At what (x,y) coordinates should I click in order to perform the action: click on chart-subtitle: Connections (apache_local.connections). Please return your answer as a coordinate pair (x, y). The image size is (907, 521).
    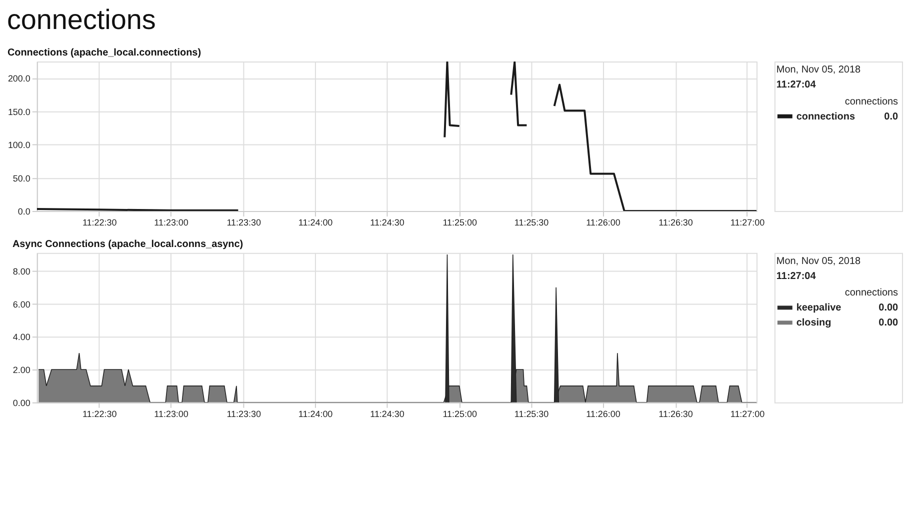
    Looking at the image, I should click on (104, 53).